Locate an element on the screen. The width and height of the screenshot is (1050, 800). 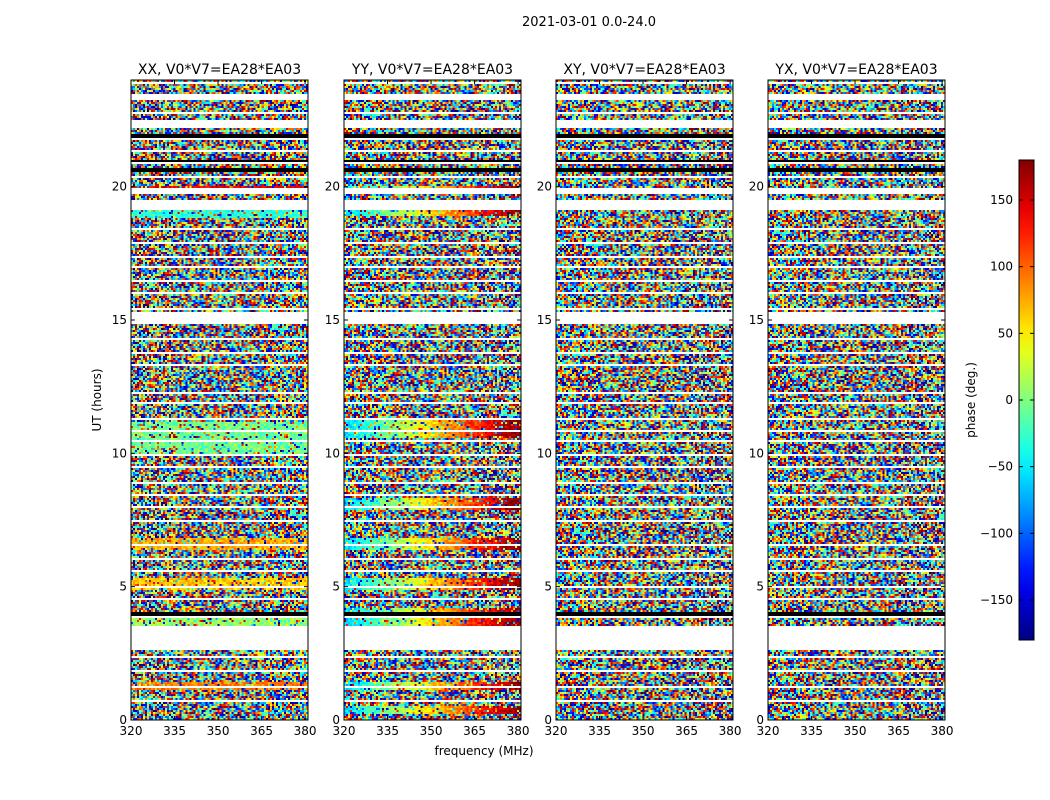
panel-title: YY, V0*V7=EA28*EA03 is located at coordinates (432, 70).